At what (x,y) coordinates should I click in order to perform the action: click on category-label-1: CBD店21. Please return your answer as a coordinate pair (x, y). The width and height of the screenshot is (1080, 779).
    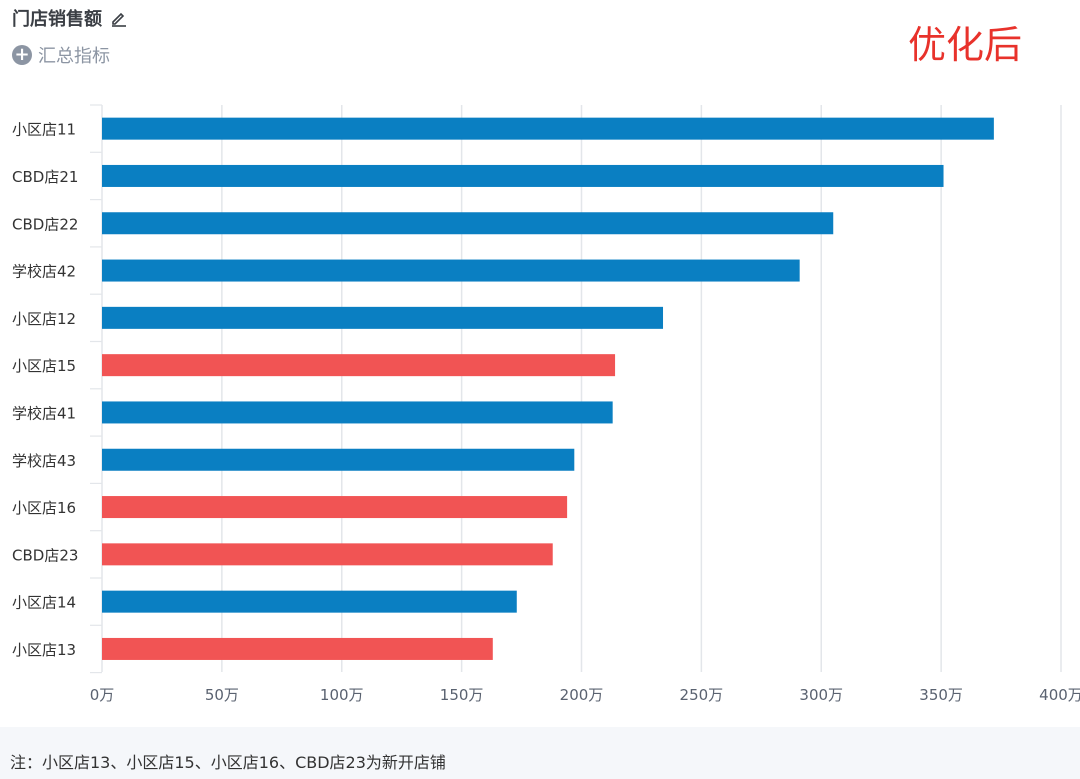
    Looking at the image, I should click on (45, 177).